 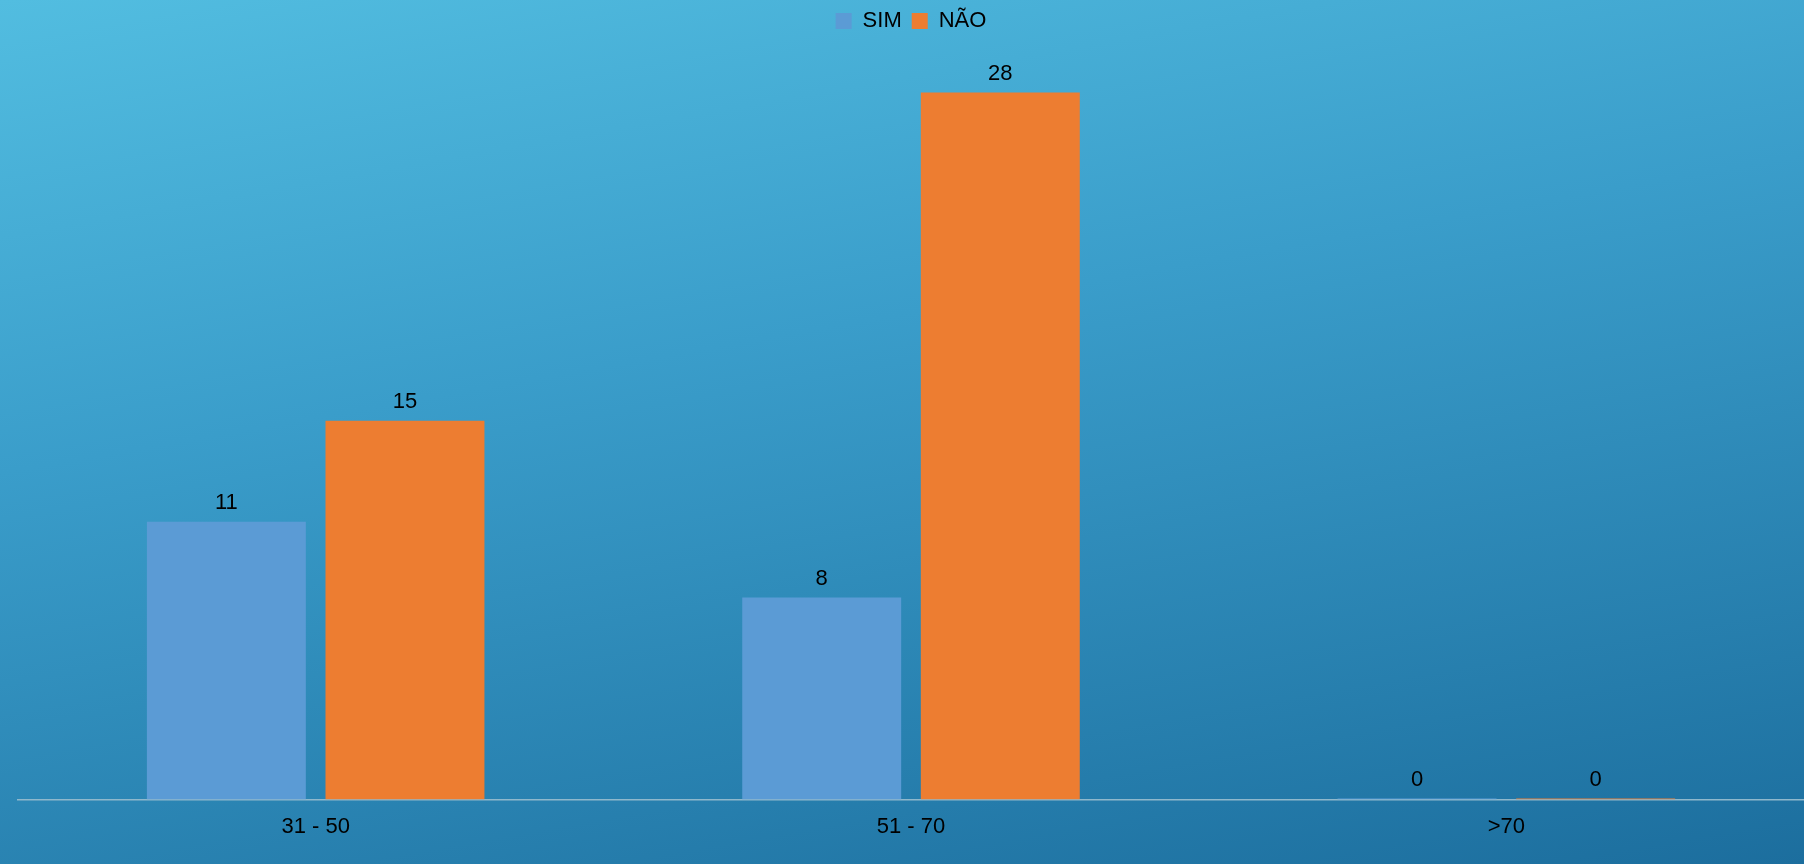 I want to click on data-label: 15, so click(x=405, y=400).